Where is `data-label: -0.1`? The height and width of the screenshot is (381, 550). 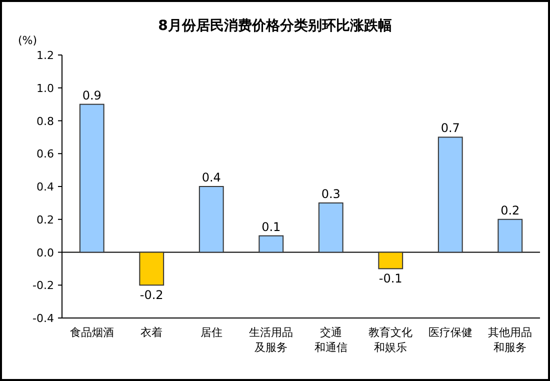
data-label: -0.1 is located at coordinates (390, 279).